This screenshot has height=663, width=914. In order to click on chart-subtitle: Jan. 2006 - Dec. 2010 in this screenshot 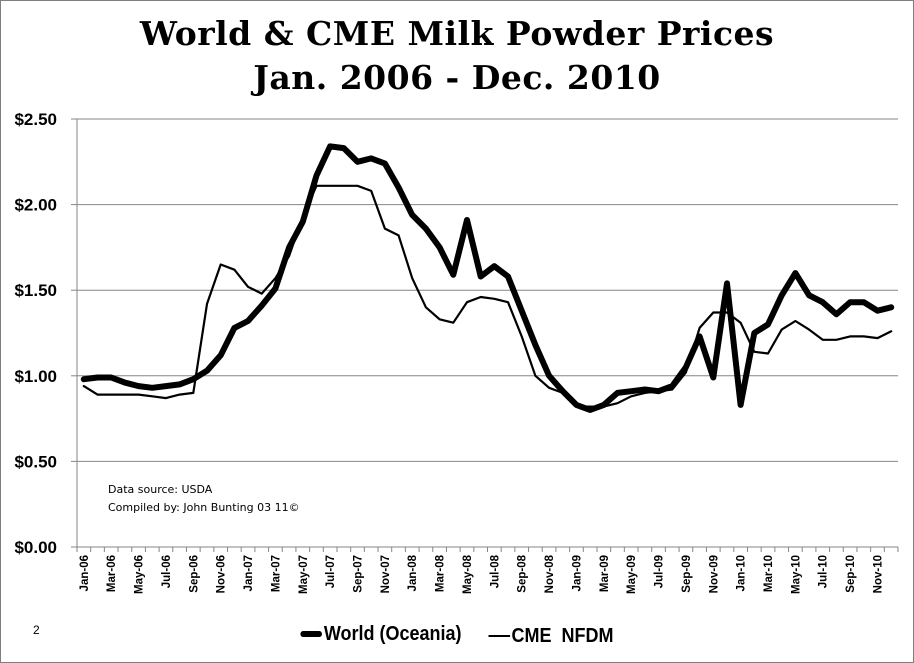, I will do `click(457, 77)`.